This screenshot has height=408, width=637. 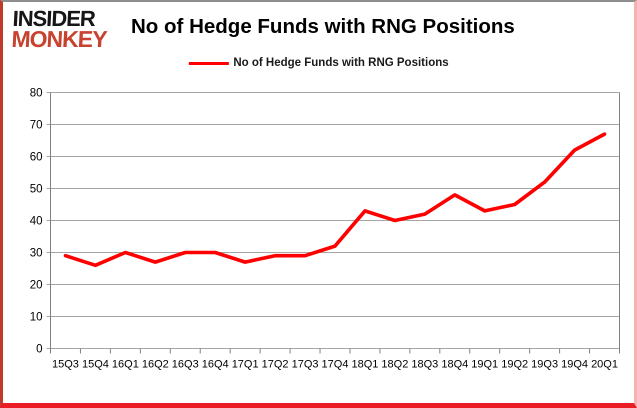 I want to click on x-tick-label: 19Q3, so click(x=544, y=365).